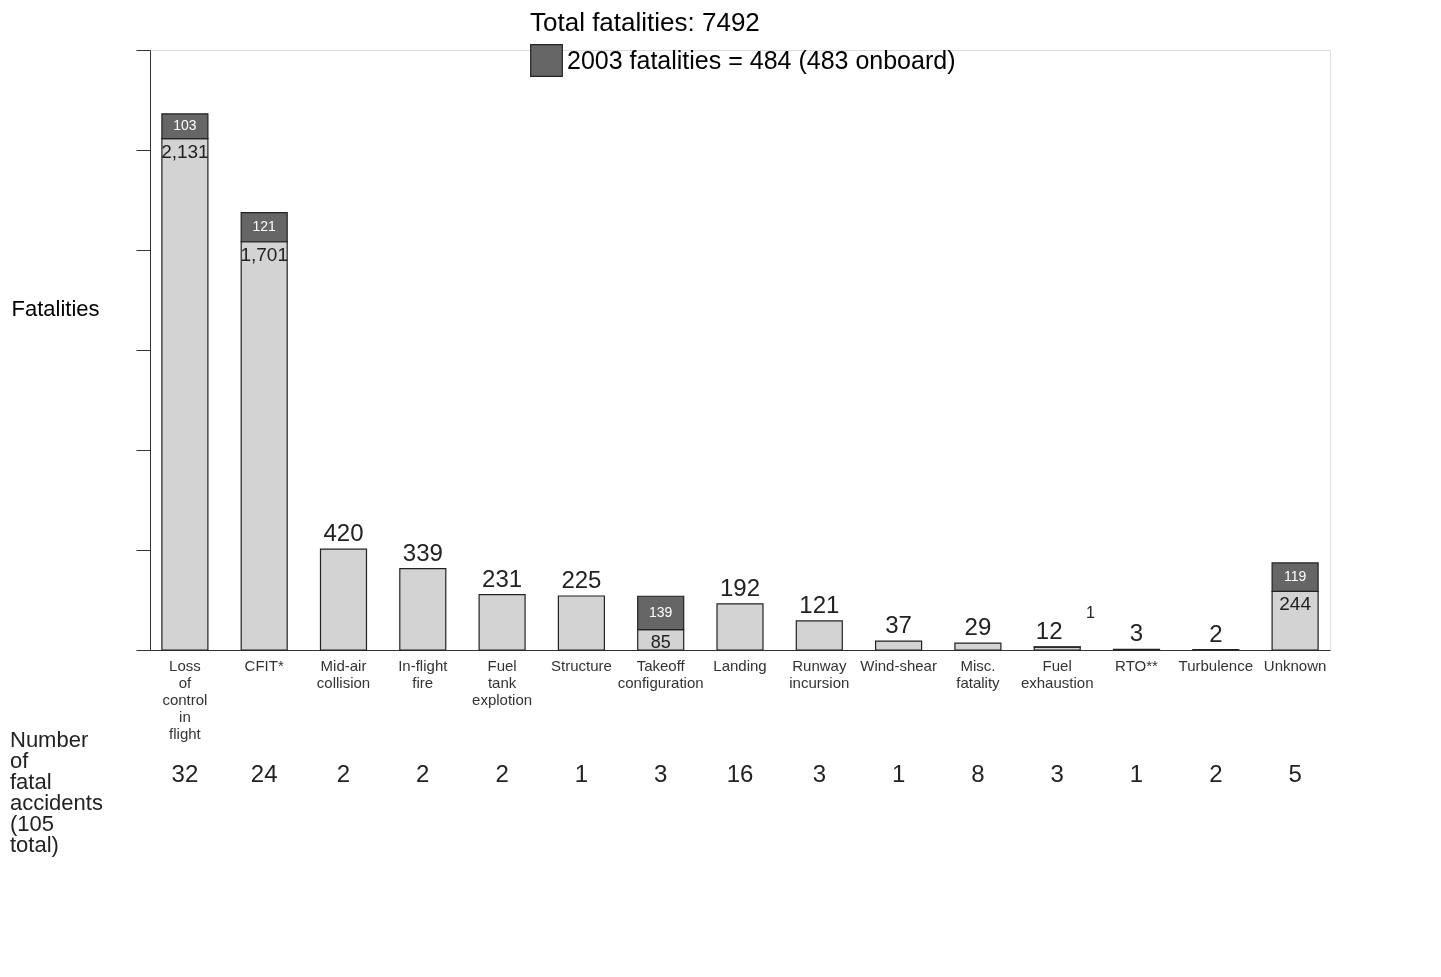  What do you see at coordinates (660, 673) in the screenshot?
I see `x-tick-label: Takeoff configuration` at bounding box center [660, 673].